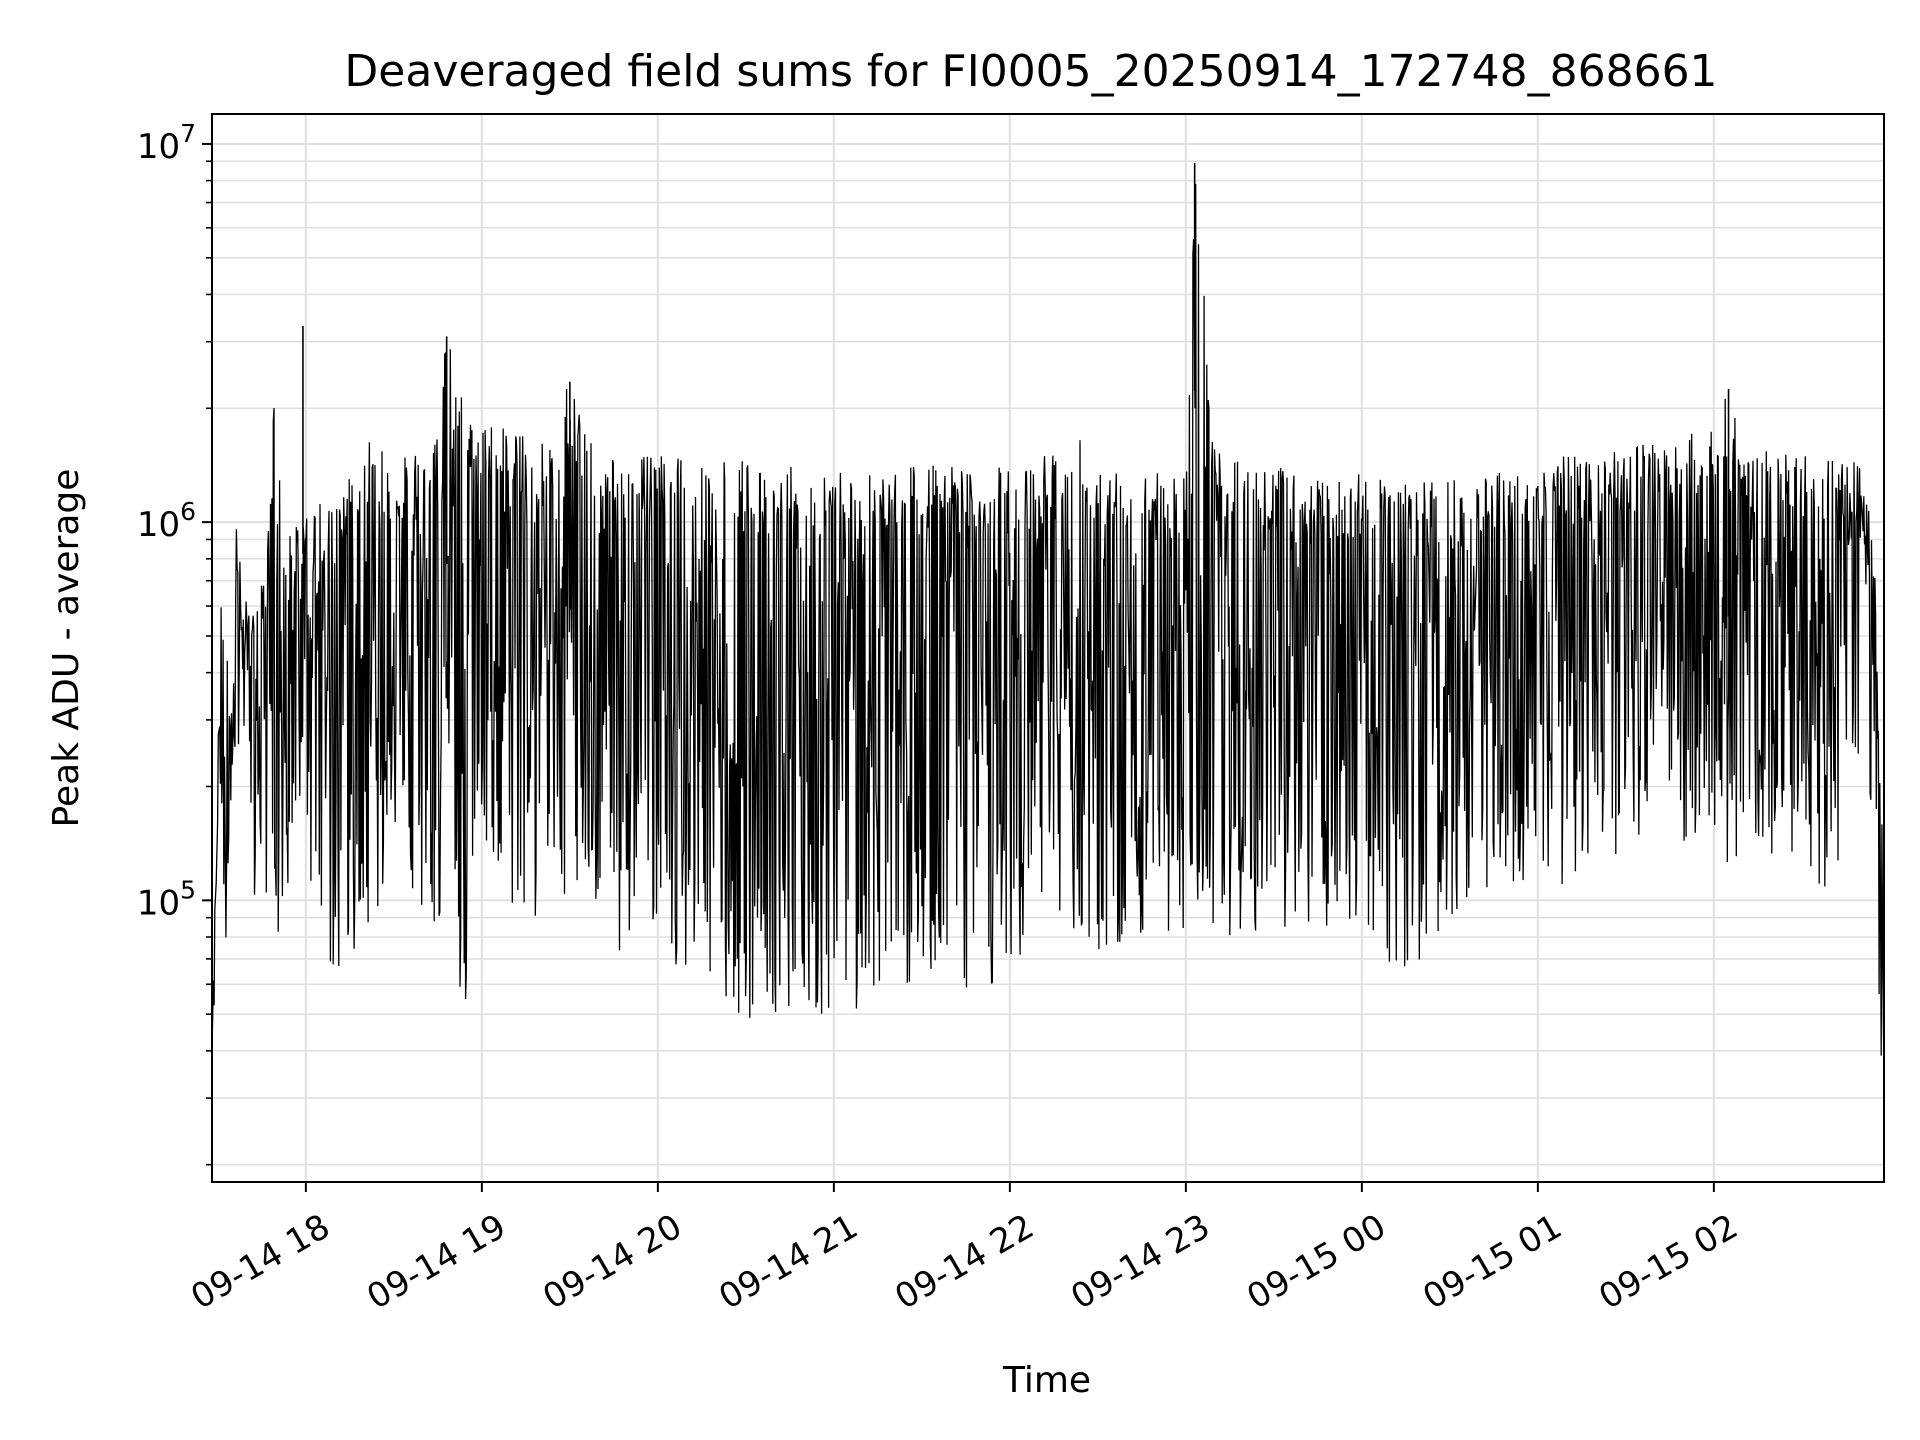  I want to click on y-axis-label: Peak ADU - average, so click(66, 648).